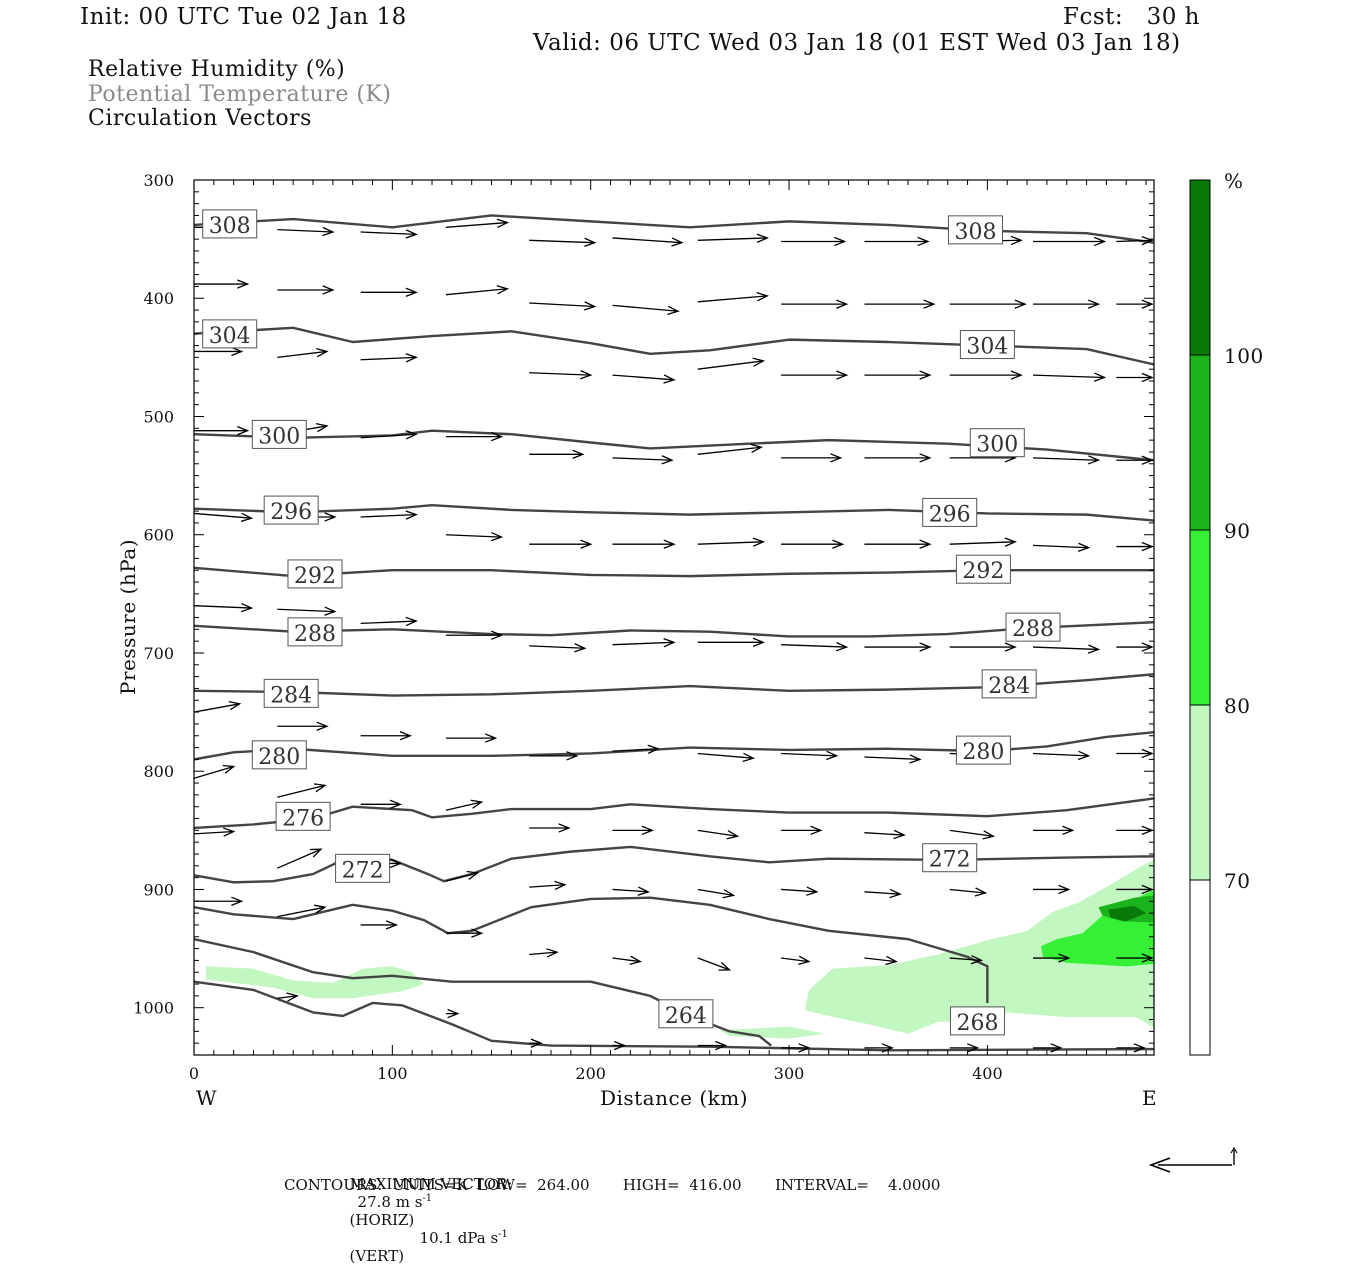 This screenshot has height=1265, width=1350. Describe the element at coordinates (1244, 356) in the screenshot. I see `colorbar-label: 100` at that location.